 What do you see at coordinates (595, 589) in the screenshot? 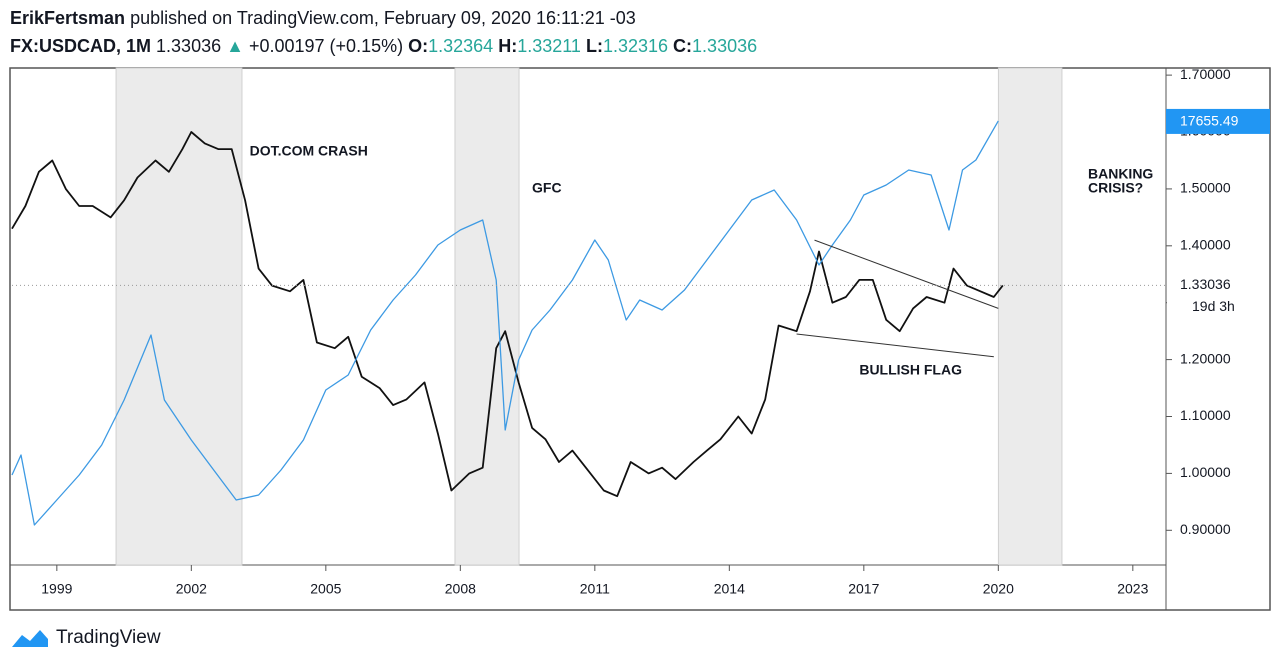
I see `x-tick-label: 2011` at bounding box center [595, 589].